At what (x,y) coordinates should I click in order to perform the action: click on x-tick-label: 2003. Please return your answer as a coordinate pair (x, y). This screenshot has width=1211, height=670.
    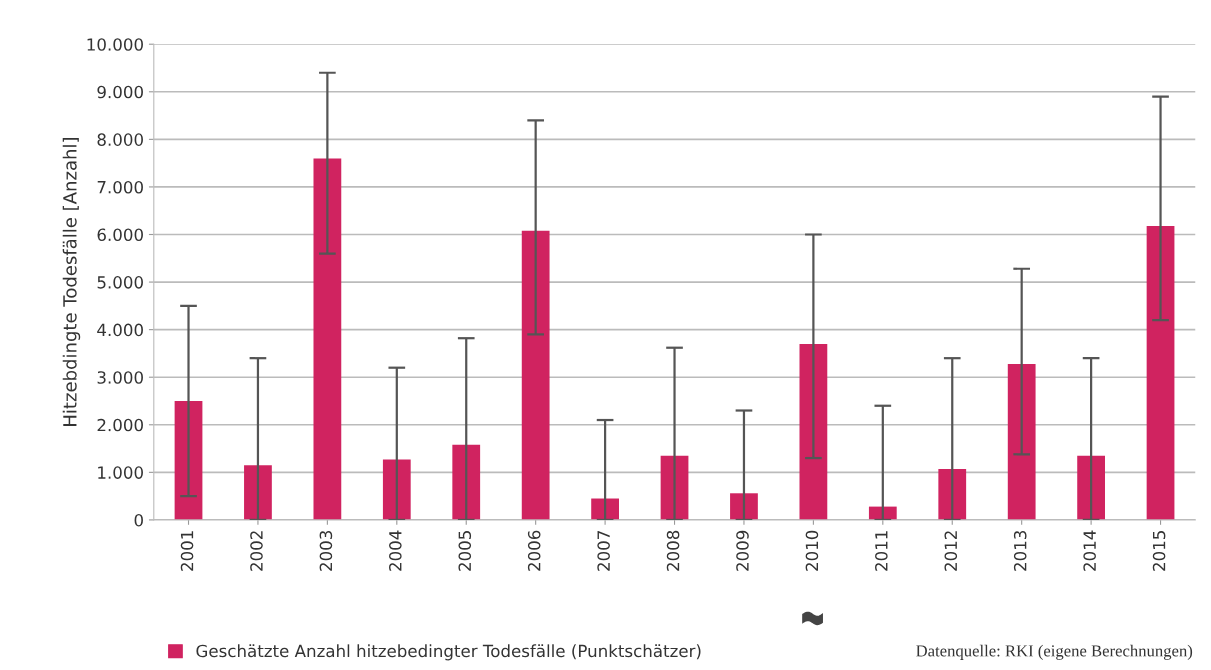
    Looking at the image, I should click on (326, 550).